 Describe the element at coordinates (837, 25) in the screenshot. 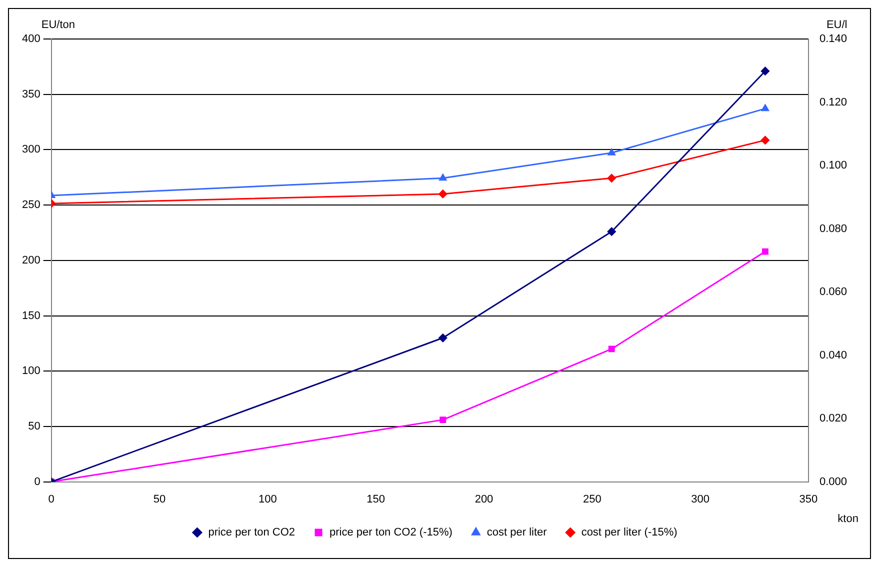

I see `y2-axis-title: EU/l` at that location.